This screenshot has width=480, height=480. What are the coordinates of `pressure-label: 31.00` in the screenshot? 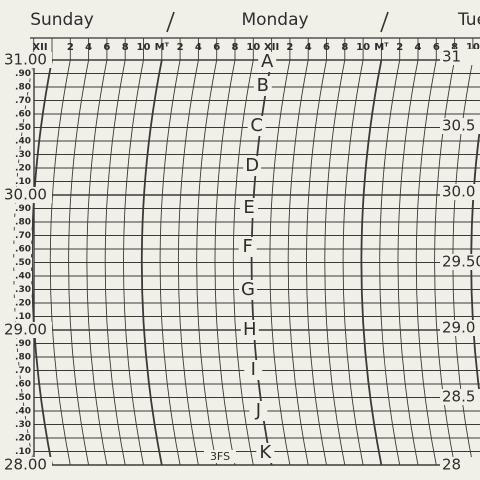 It's located at (25, 60).